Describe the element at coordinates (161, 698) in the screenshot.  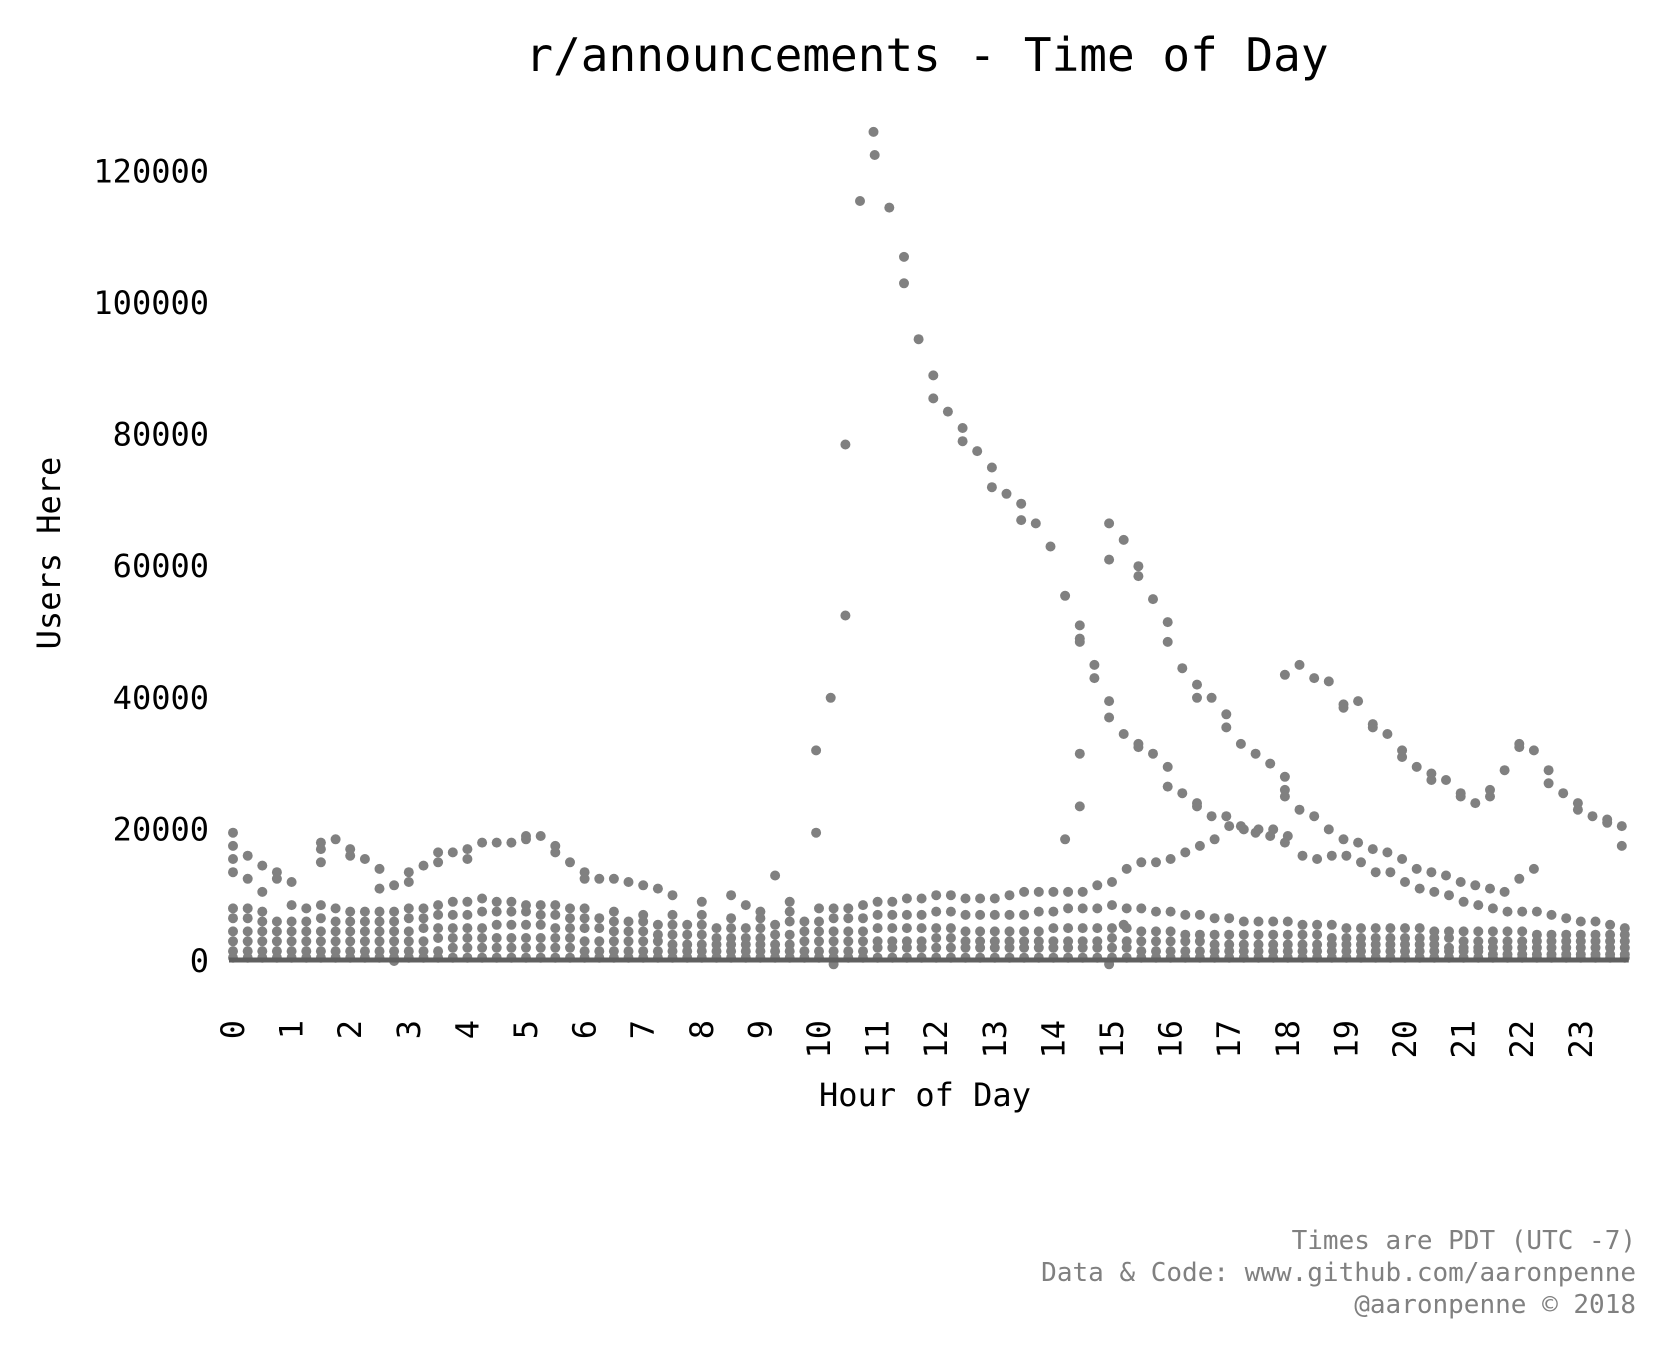
I see `y-tick-label: 40000` at that location.